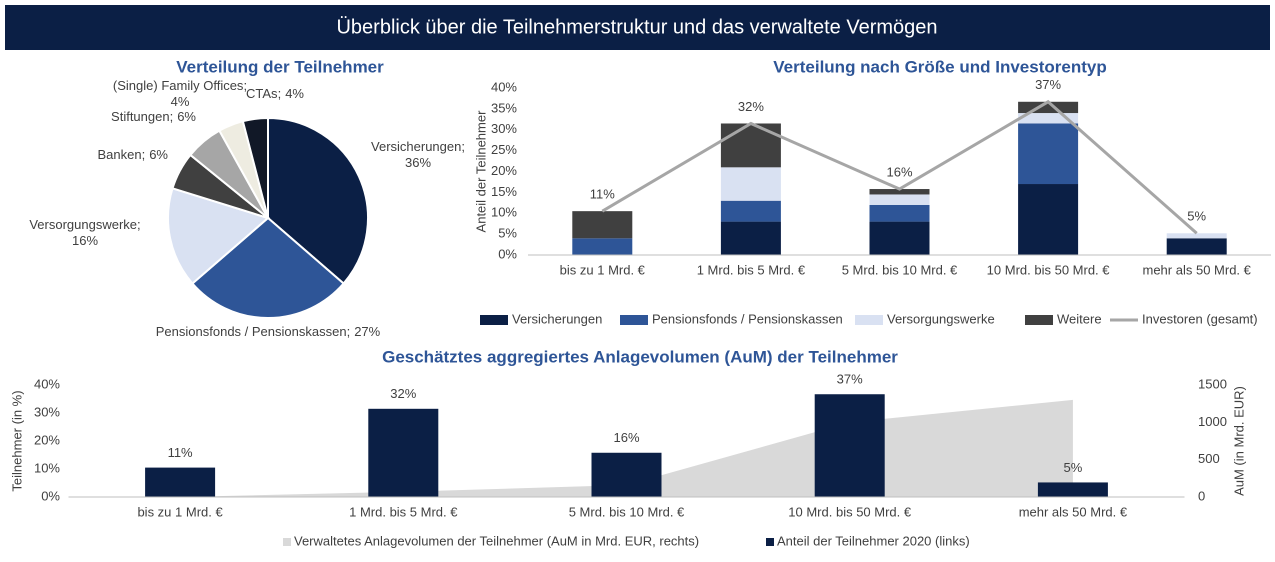 The width and height of the screenshot is (1275, 562). What do you see at coordinates (941, 318) in the screenshot?
I see `legend-label: Versorgungswerke` at bounding box center [941, 318].